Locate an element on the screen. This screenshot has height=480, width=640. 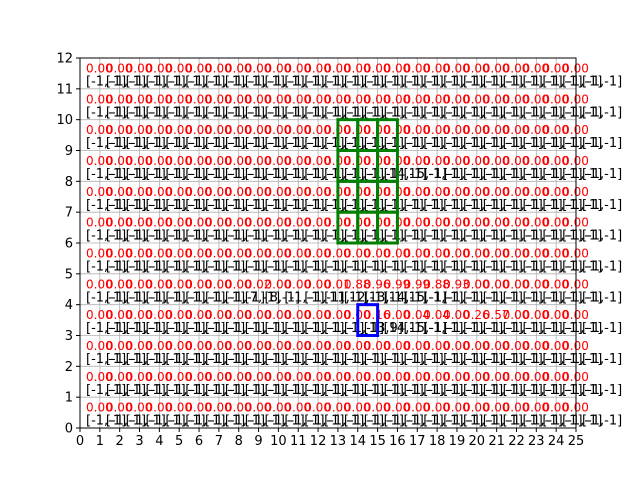
cell-label: [14,-1] is located at coordinates (406, 297).